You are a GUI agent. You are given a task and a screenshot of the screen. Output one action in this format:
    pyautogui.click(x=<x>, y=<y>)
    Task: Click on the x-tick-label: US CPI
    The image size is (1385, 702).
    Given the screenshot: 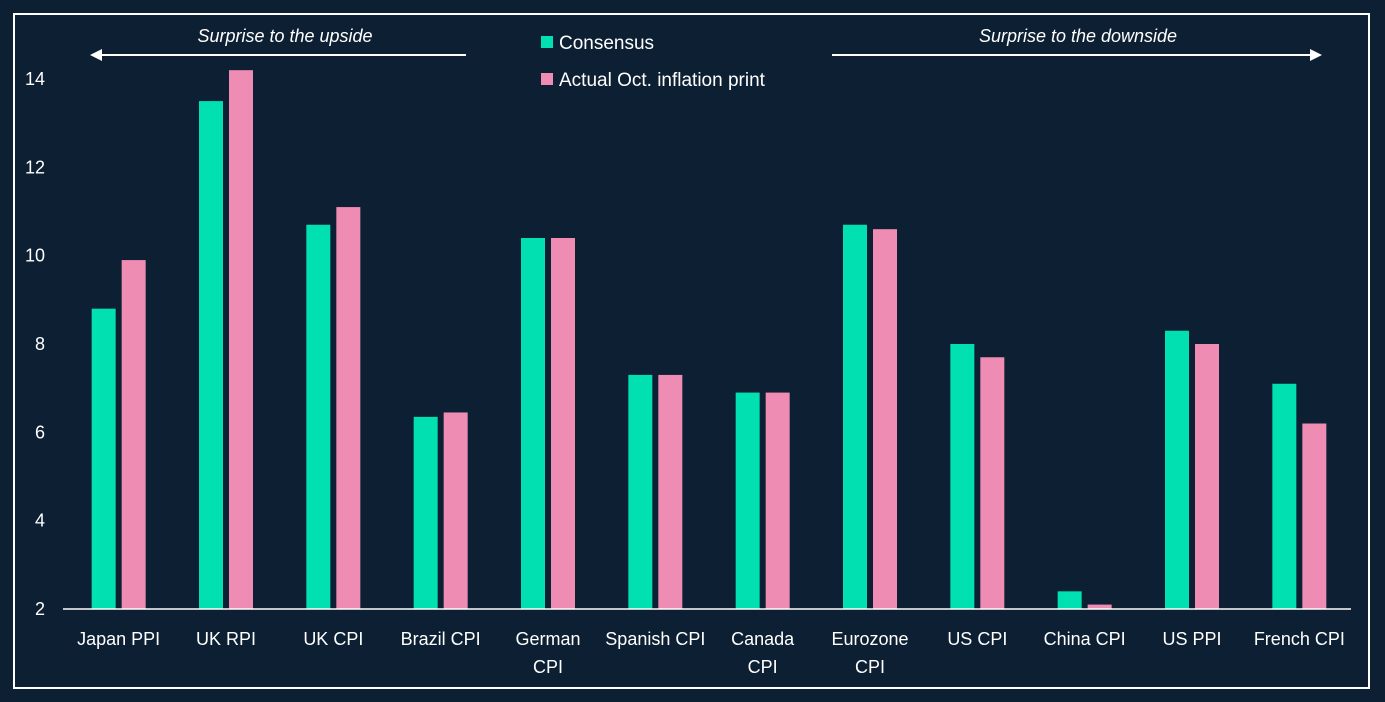 What is the action you would take?
    pyautogui.click(x=977, y=639)
    